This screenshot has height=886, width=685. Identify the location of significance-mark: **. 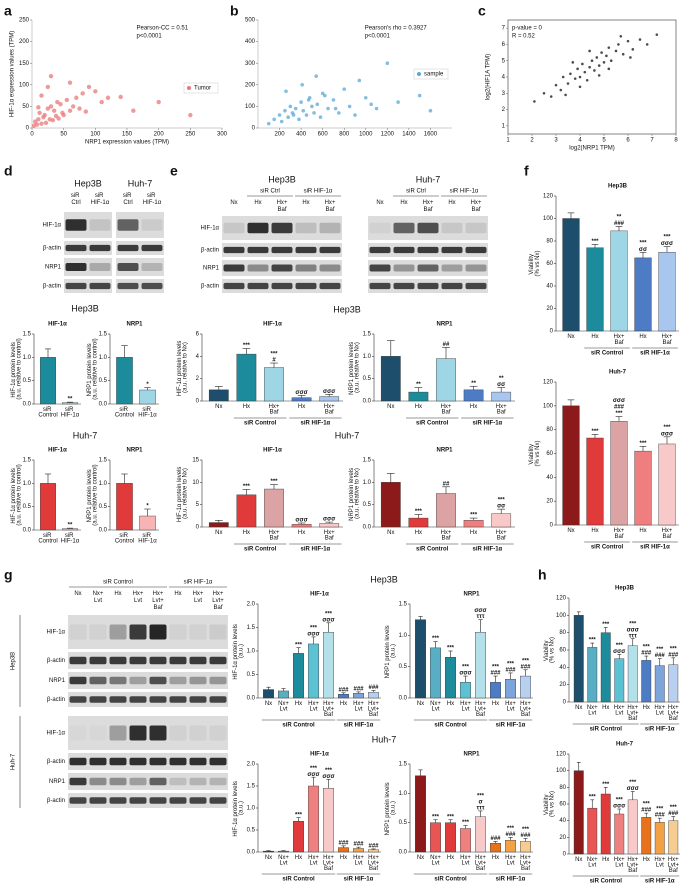
(501, 379).